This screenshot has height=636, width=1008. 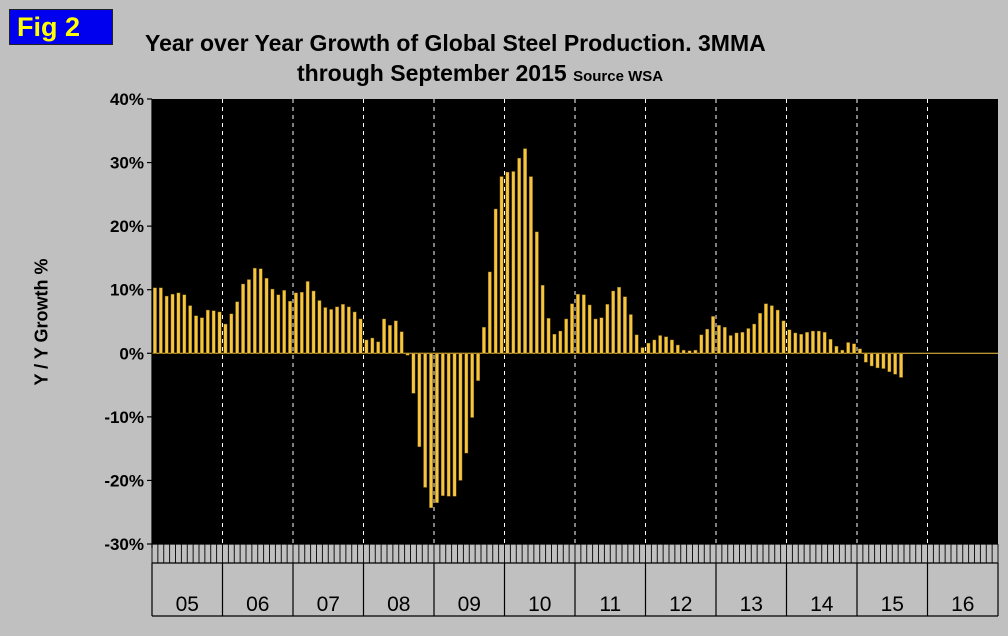 I want to click on y-tick-label: 40%, so click(x=127, y=99).